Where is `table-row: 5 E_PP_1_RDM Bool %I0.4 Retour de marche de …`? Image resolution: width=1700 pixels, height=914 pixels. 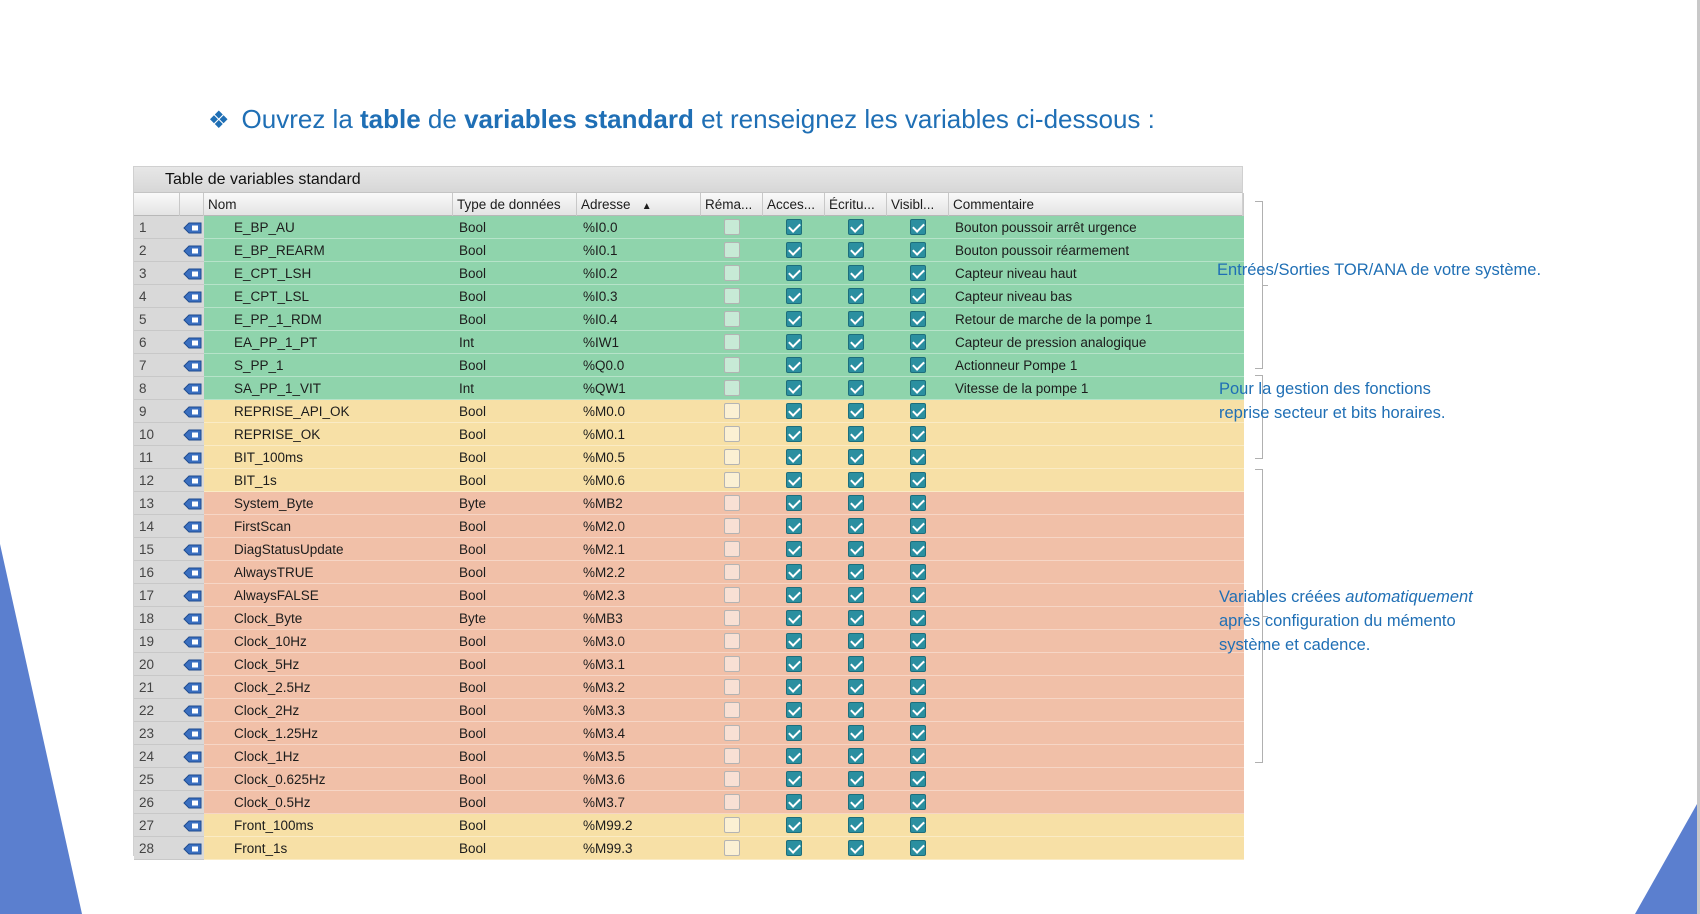 table-row: 5 E_PP_1_RDM Bool %I0.4 Retour de marche de … is located at coordinates (689, 319).